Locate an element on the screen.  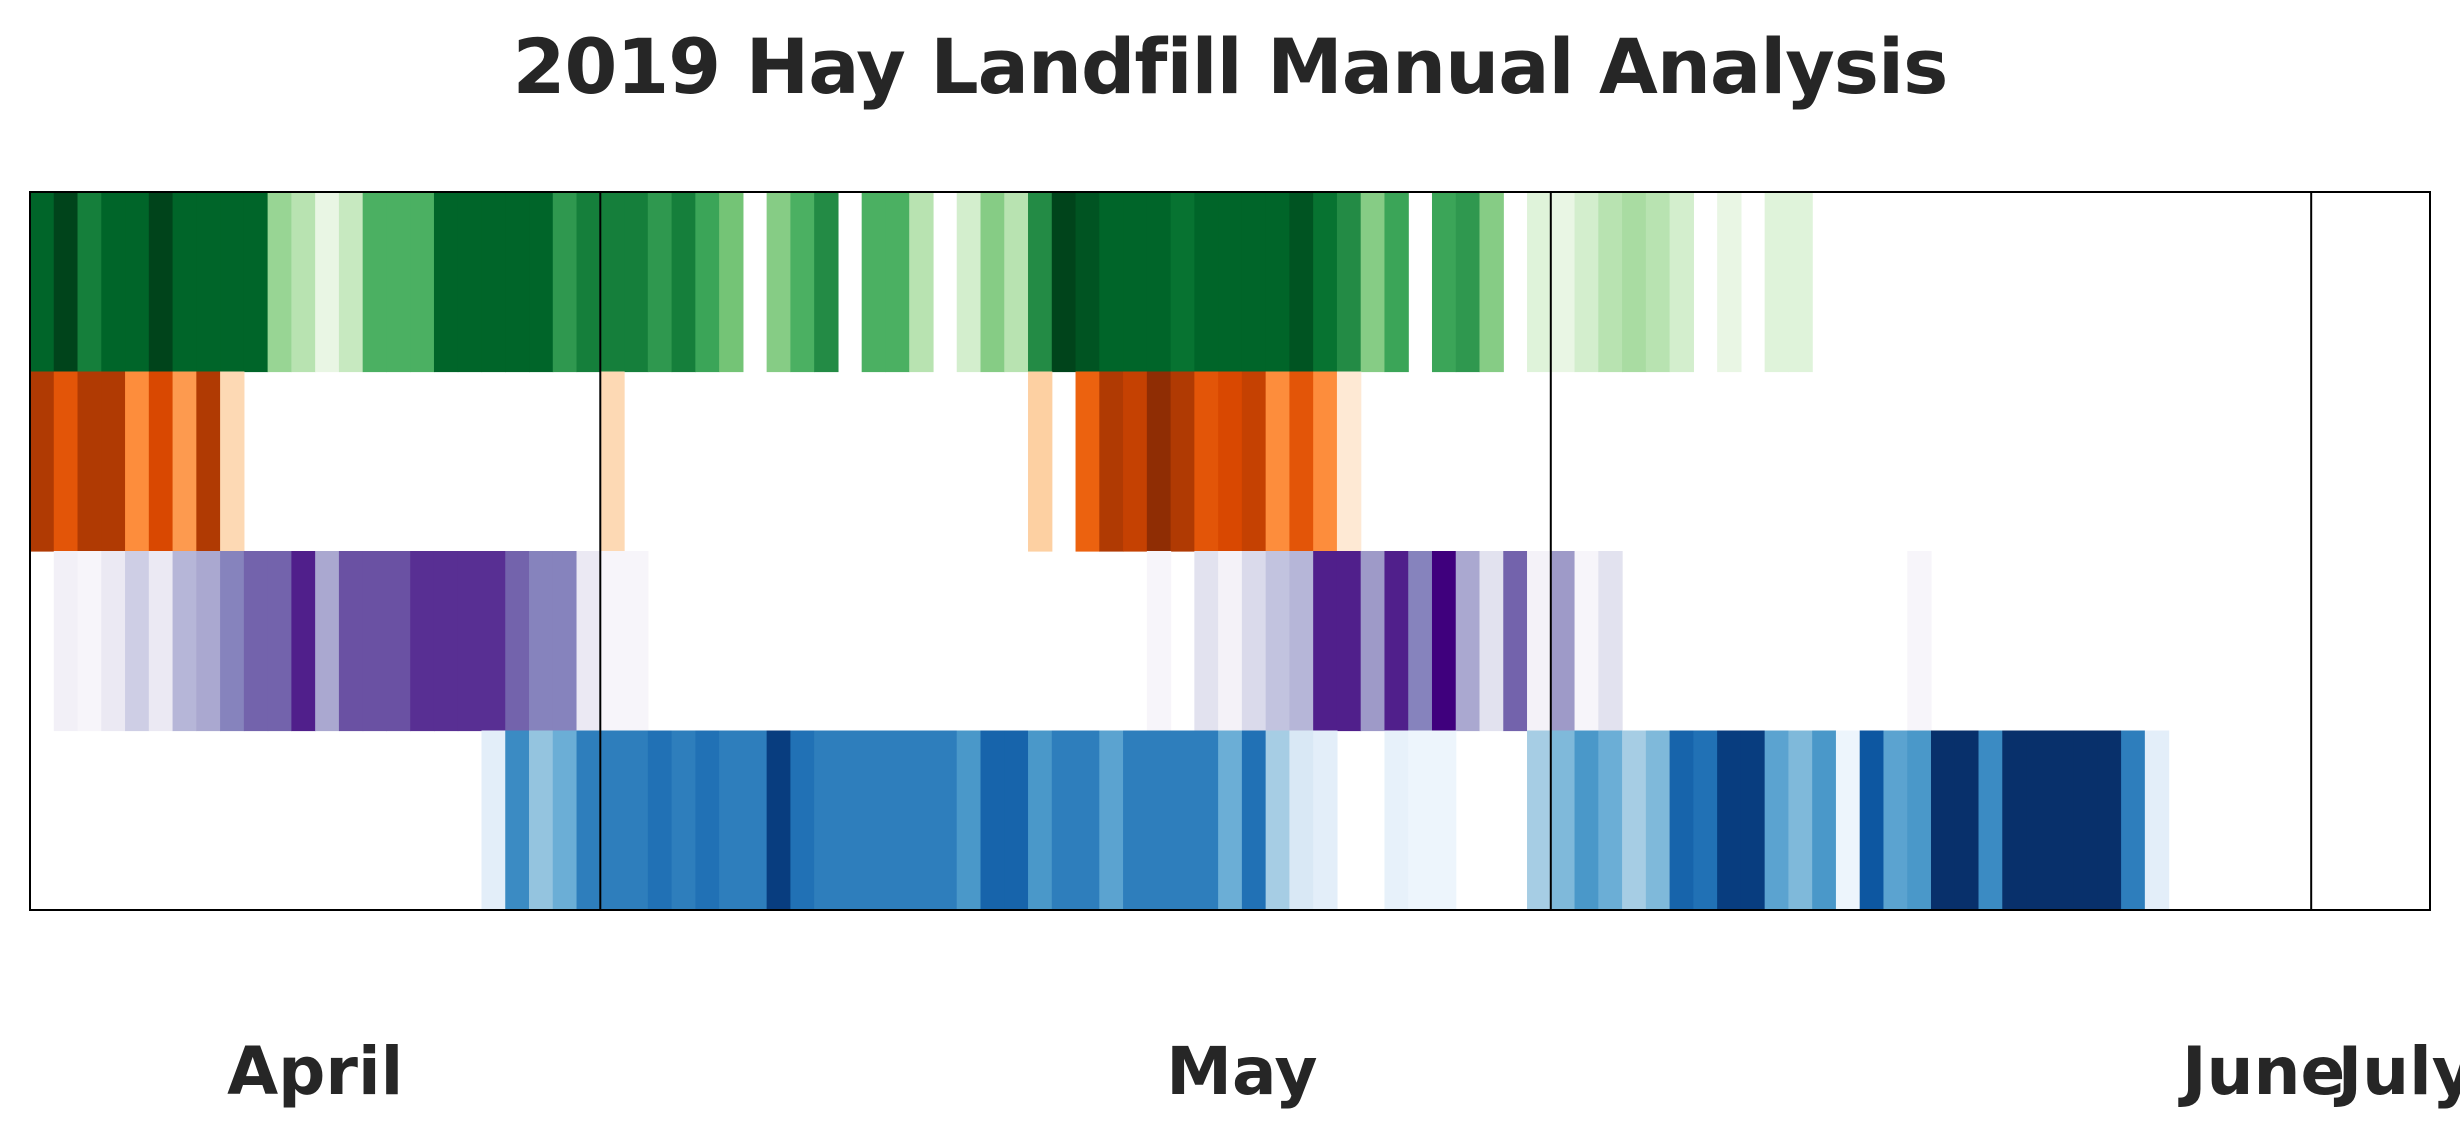
month-label: June is located at coordinates (2261, 1071).